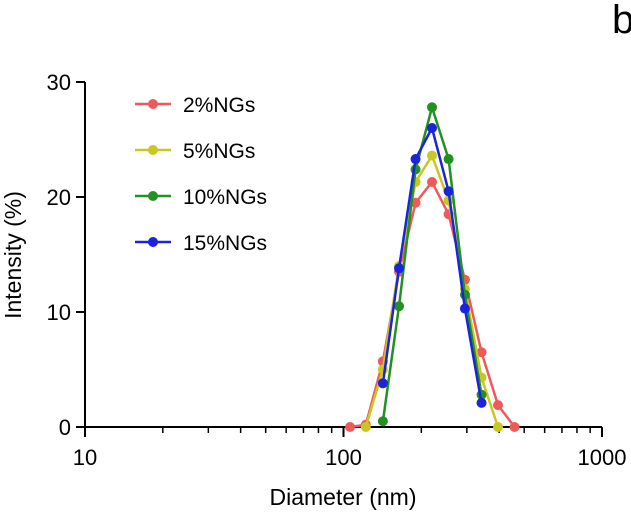  I want to click on legend-item: 15%NGs, so click(201, 243).